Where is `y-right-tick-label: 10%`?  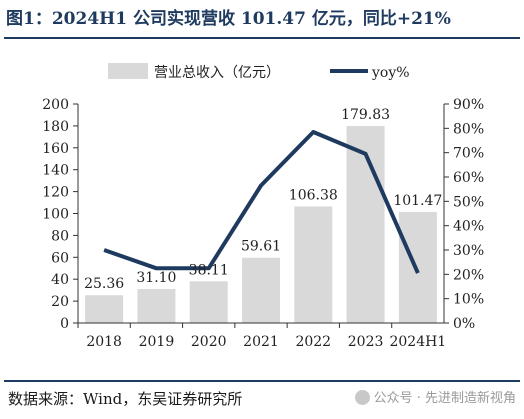 y-right-tick-label: 10% is located at coordinates (468, 300).